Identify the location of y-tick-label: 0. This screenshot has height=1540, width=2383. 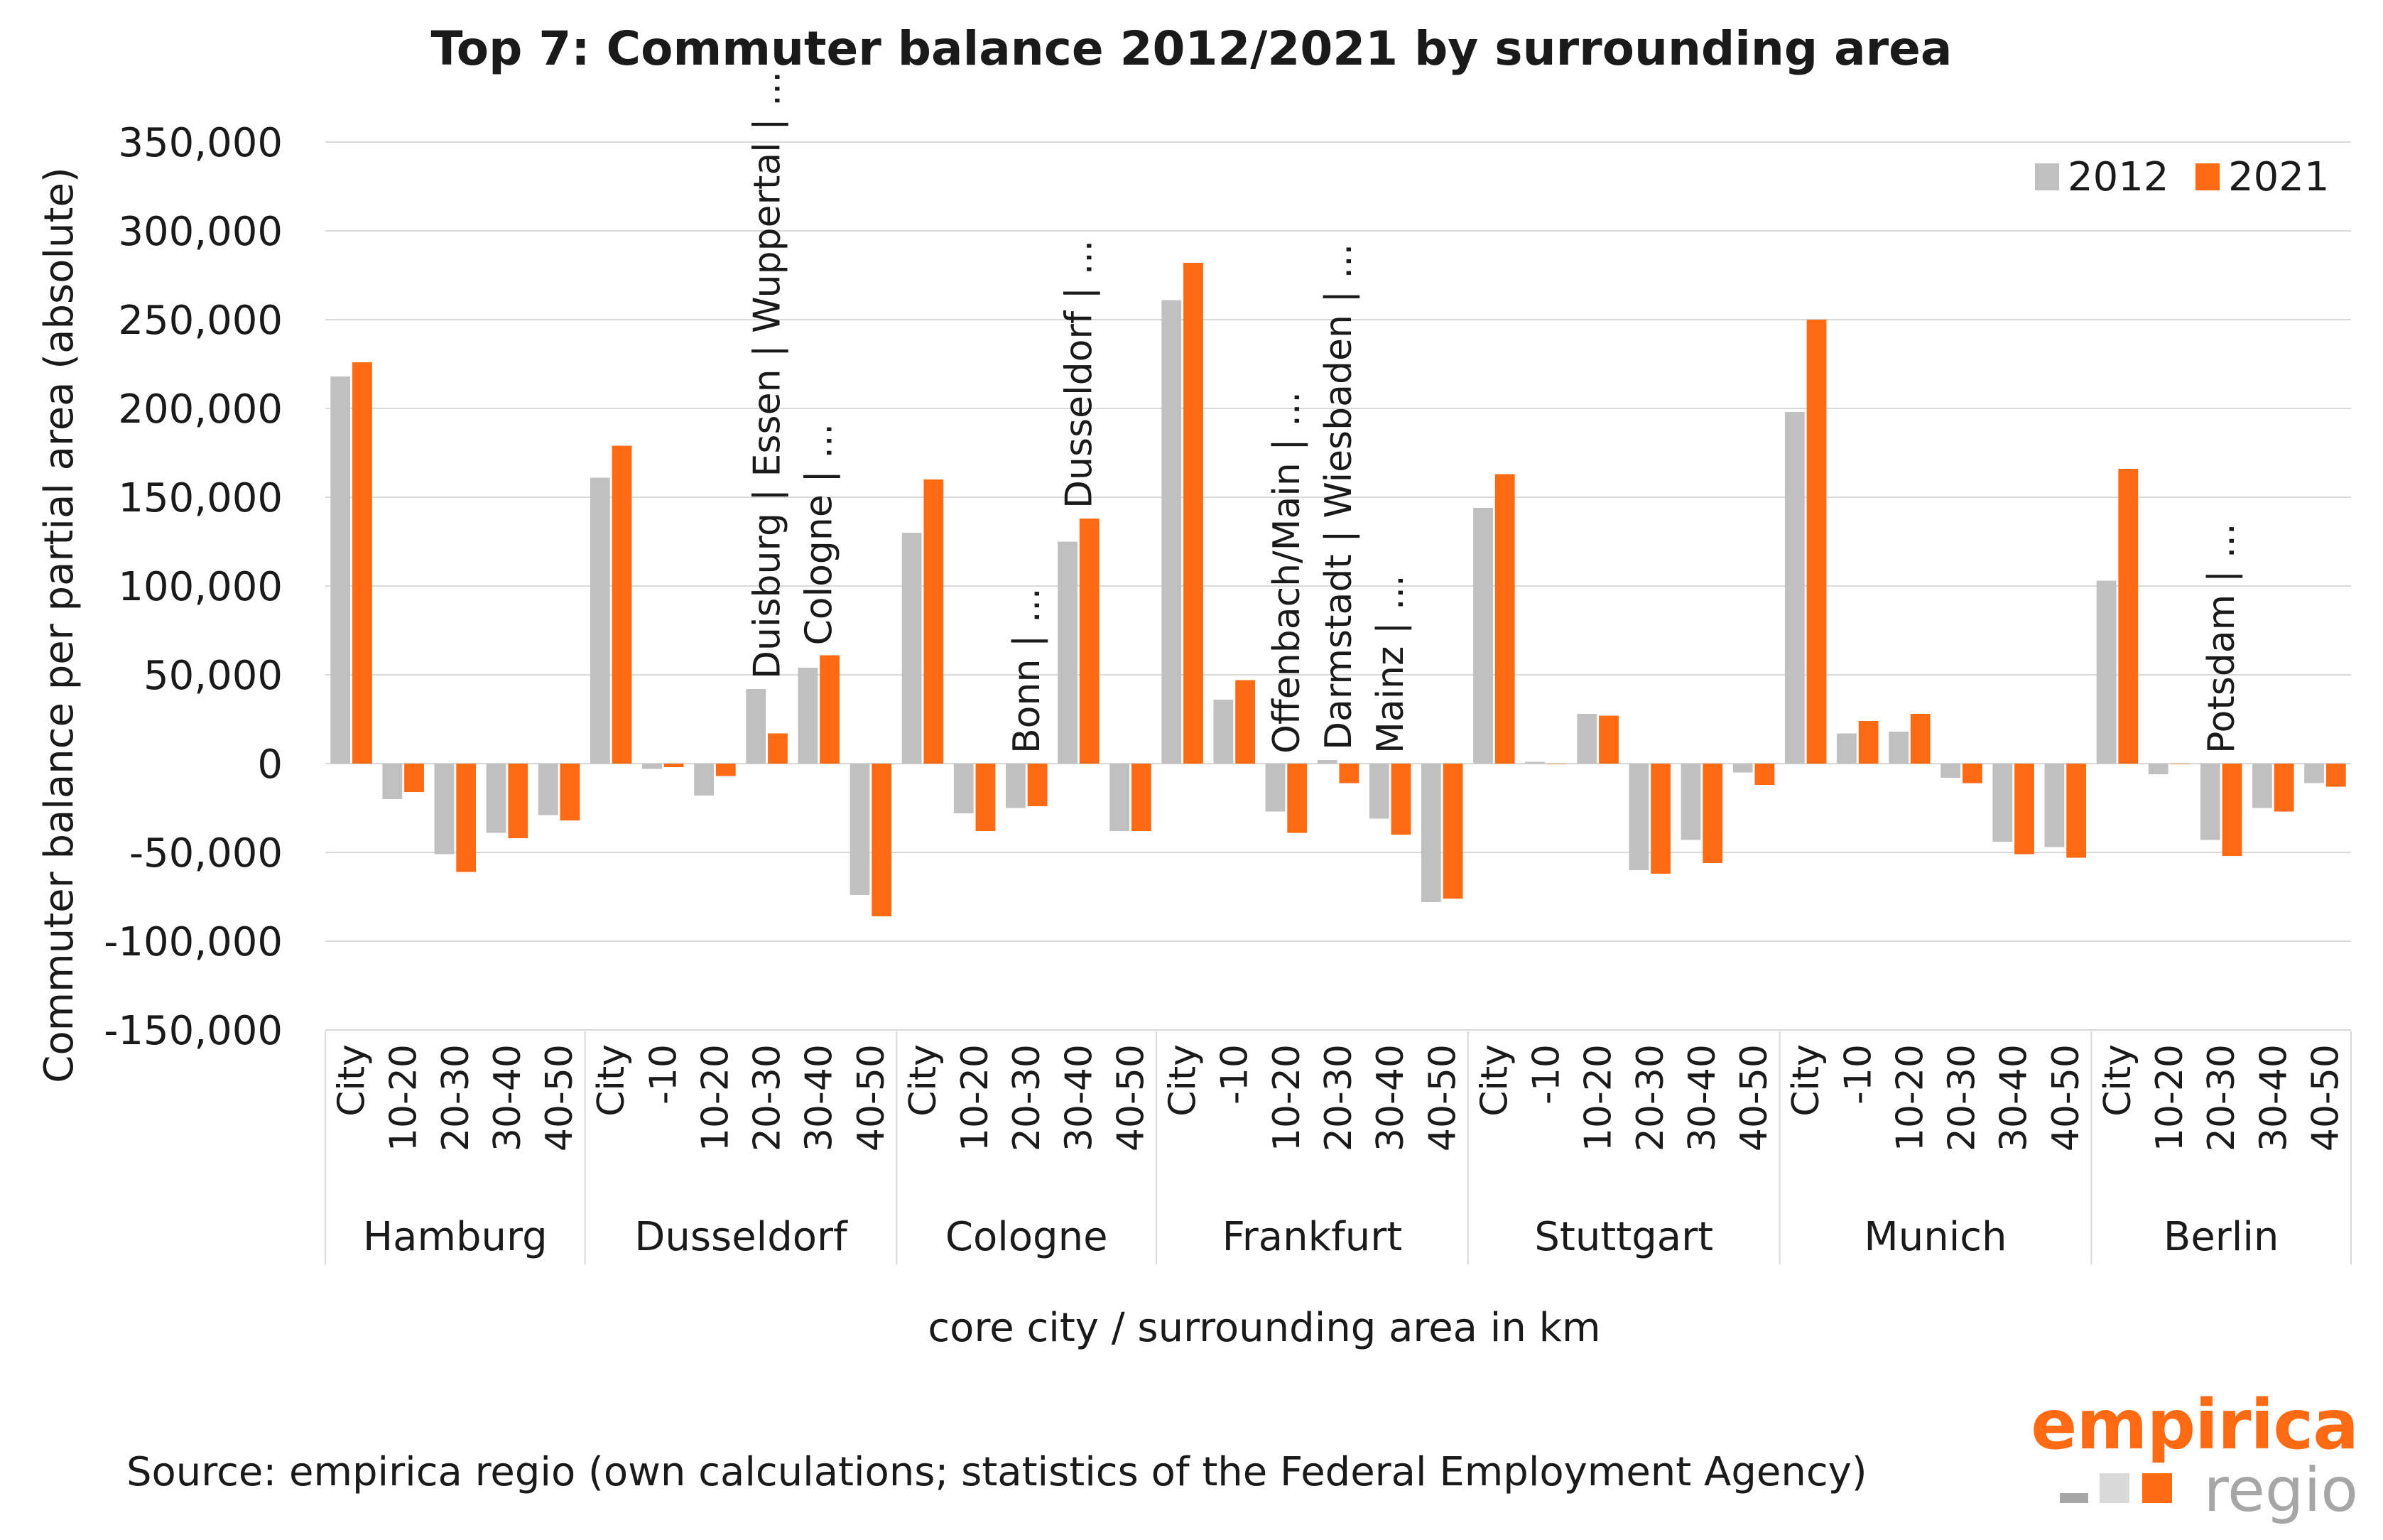
(270, 765).